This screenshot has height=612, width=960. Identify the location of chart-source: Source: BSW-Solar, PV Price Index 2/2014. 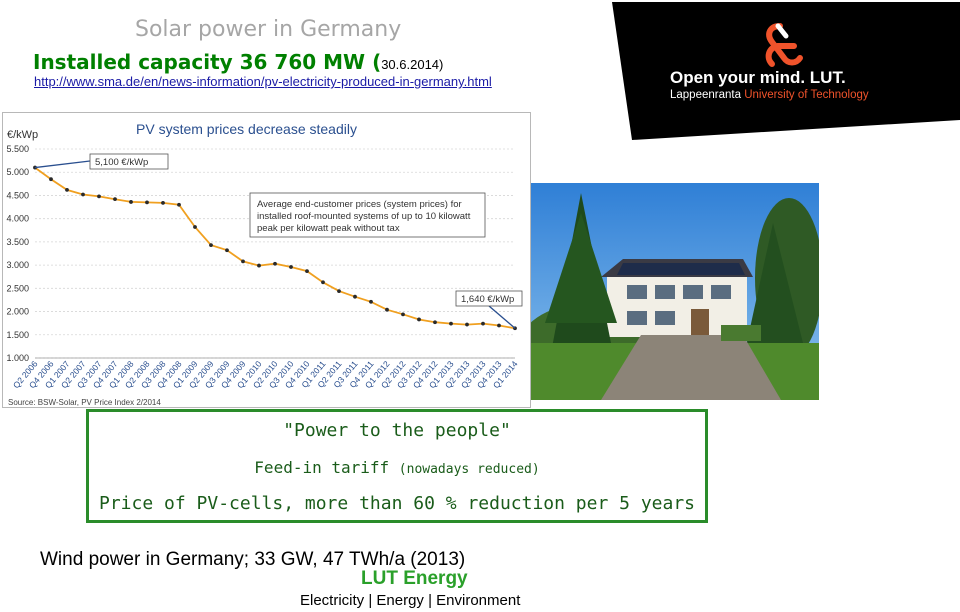
(84, 402).